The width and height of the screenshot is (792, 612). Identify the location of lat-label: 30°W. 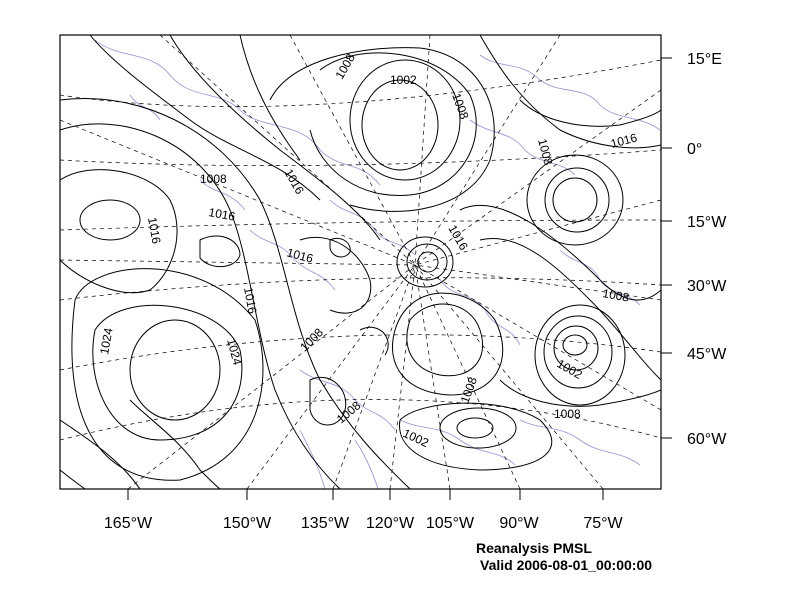
(707, 286).